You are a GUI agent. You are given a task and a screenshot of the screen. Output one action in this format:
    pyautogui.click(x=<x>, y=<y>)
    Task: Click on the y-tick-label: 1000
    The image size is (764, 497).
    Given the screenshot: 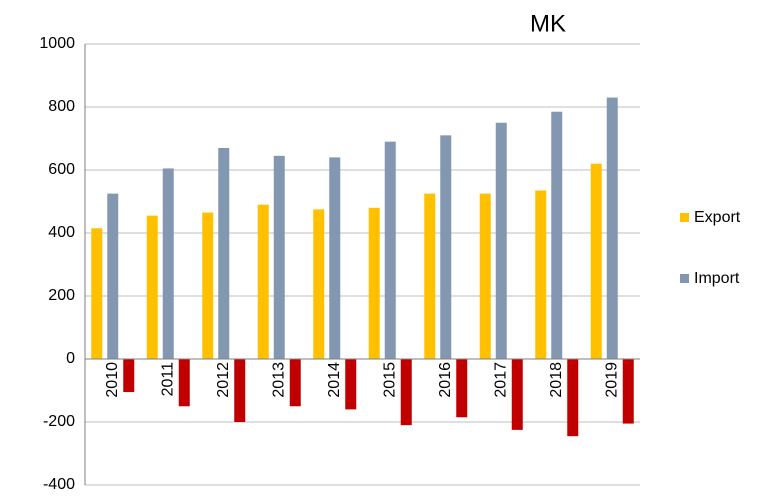 What is the action you would take?
    pyautogui.click(x=57, y=43)
    